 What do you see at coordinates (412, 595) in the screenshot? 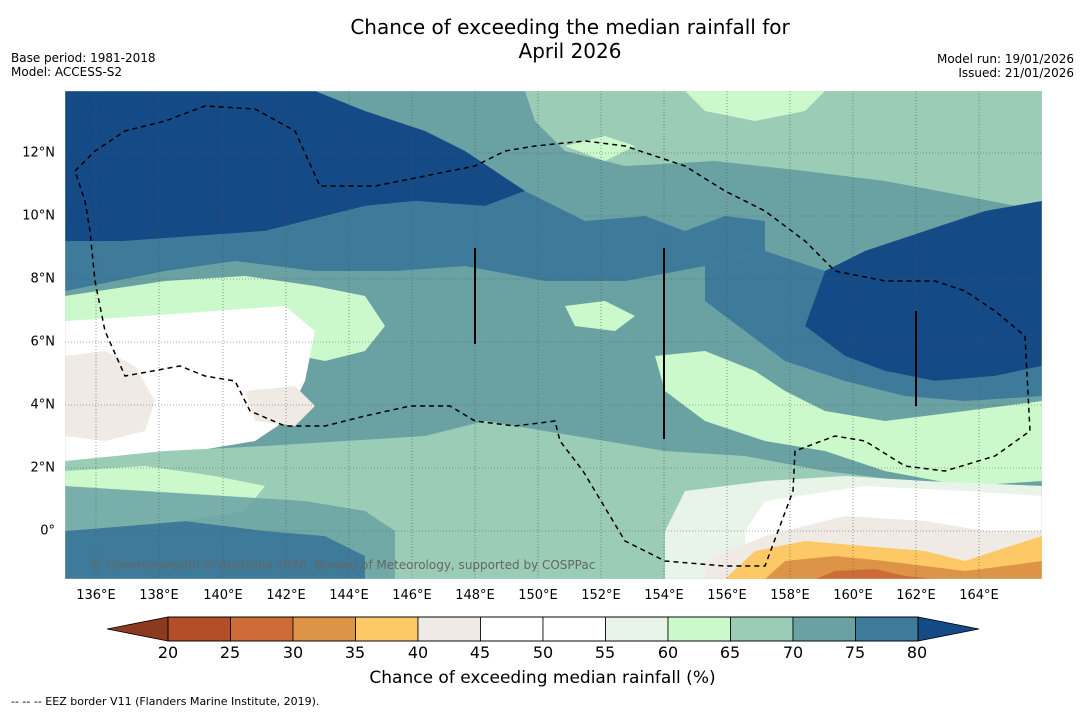
I see `lon-label-146e: 146°E` at bounding box center [412, 595].